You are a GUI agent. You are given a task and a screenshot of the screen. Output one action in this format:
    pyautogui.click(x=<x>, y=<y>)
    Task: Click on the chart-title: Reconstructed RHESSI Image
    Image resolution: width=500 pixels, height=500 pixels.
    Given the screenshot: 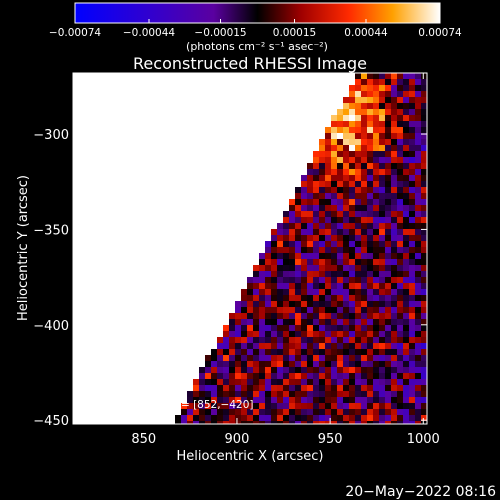 What is the action you would take?
    pyautogui.click(x=250, y=63)
    